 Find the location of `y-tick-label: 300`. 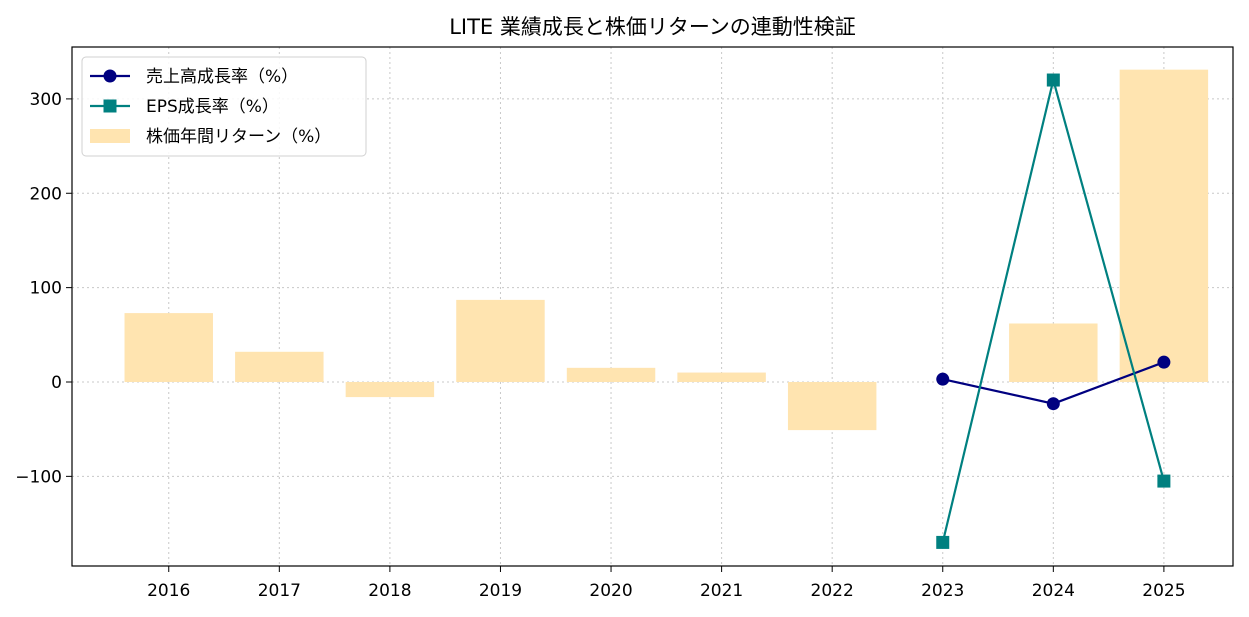

y-tick-label: 300 is located at coordinates (46, 100).